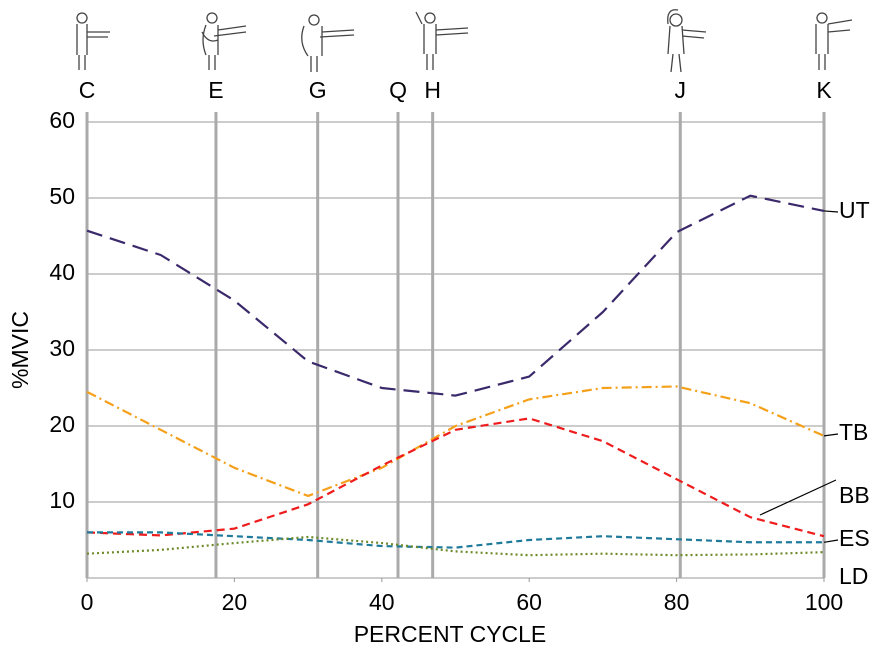 Image resolution: width=884 pixels, height=649 pixels. I want to click on y-tick-label: 20, so click(62, 424).